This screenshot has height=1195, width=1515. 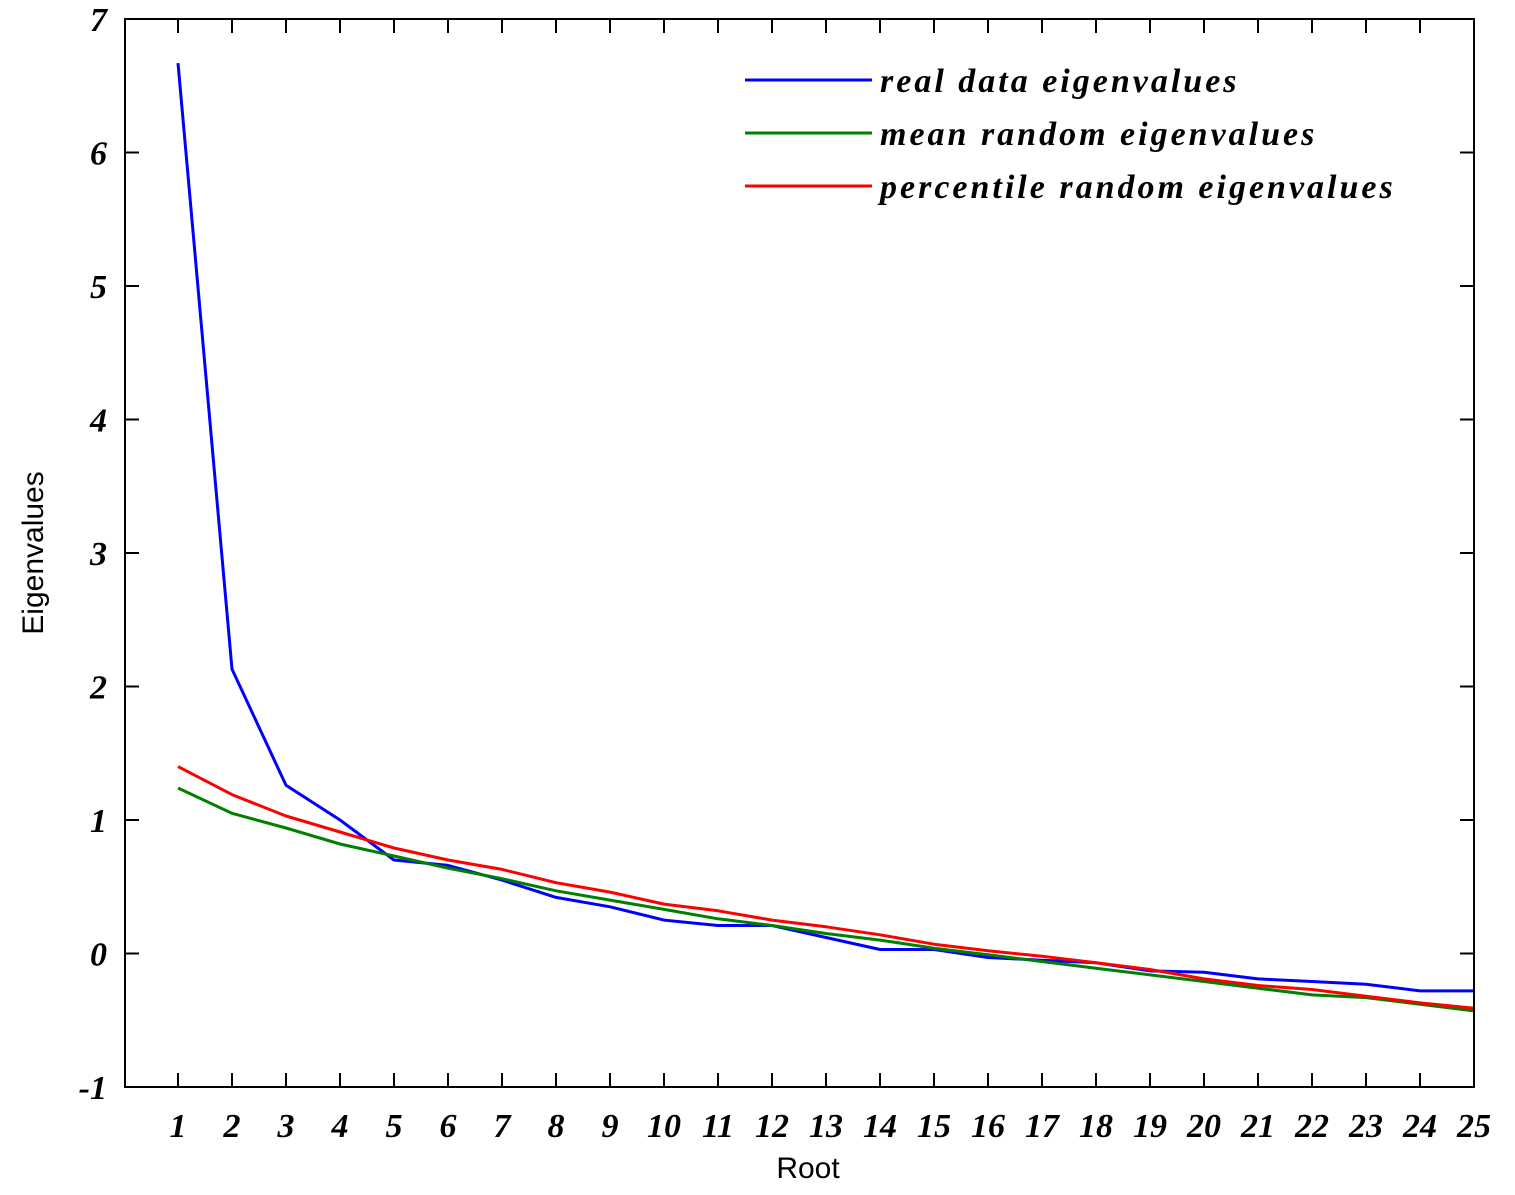 What do you see at coordinates (772, 1126) in the screenshot?
I see `x-tick-label: 12` at bounding box center [772, 1126].